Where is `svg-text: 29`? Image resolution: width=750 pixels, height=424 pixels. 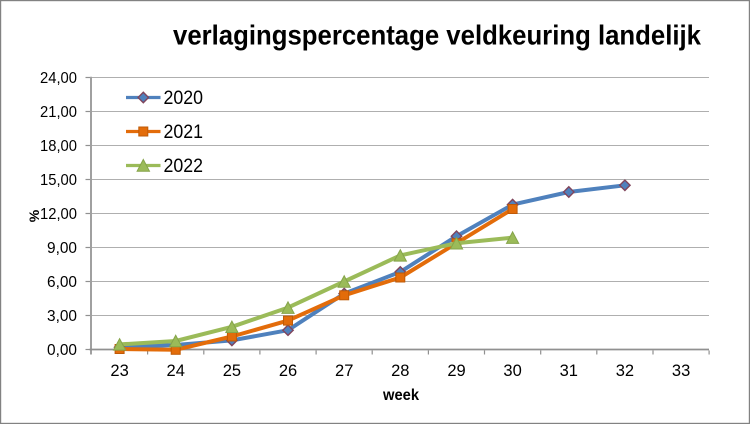 svg-text: 29 is located at coordinates (456, 371).